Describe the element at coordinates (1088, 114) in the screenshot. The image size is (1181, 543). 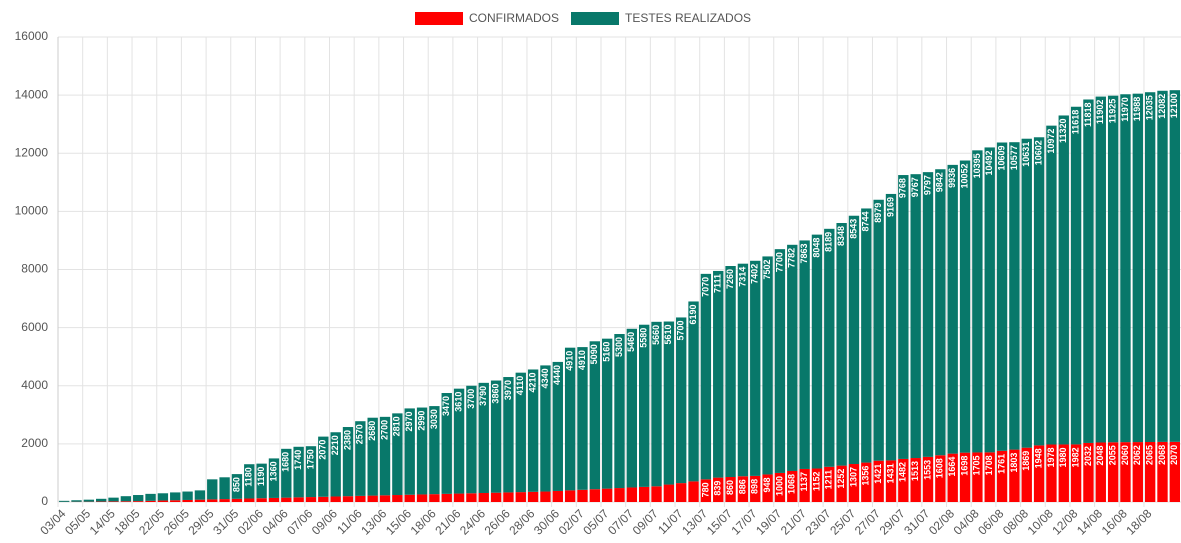
I see `data-label: 11818` at that location.